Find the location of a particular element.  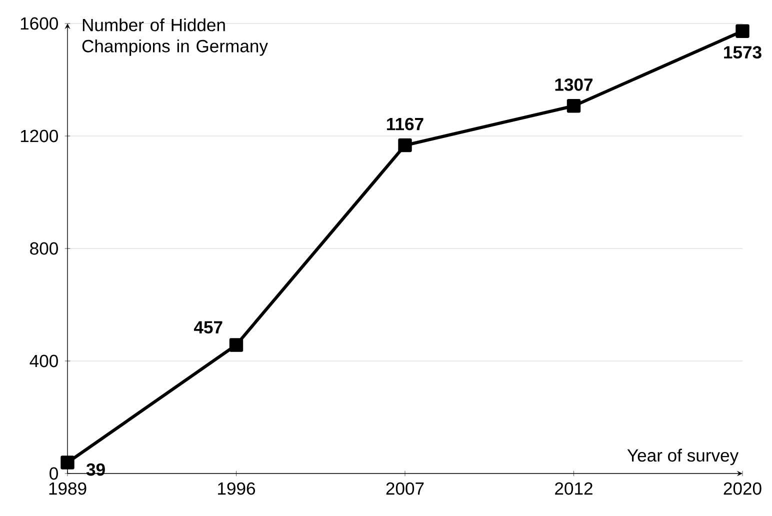

data-label: 1307 is located at coordinates (574, 84).